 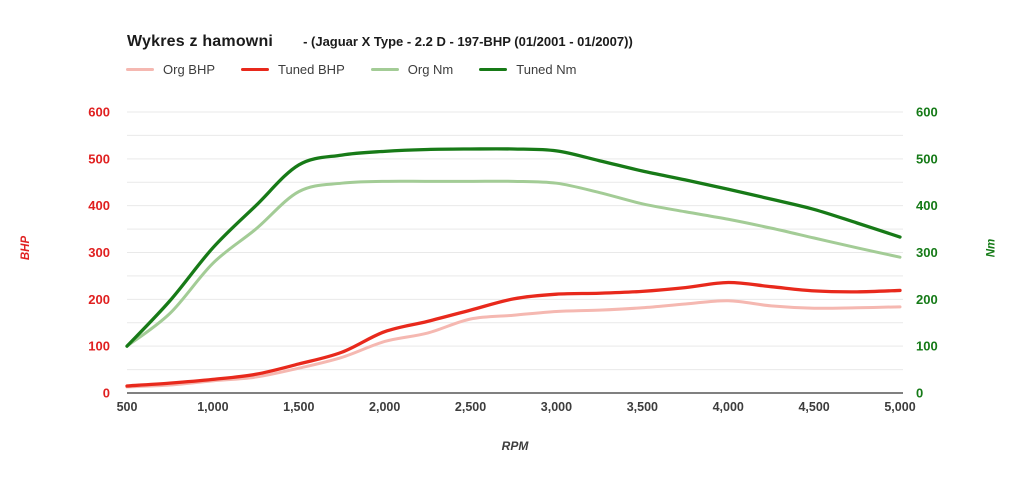 I want to click on legend-label: Tuned Nm, so click(x=546, y=69).